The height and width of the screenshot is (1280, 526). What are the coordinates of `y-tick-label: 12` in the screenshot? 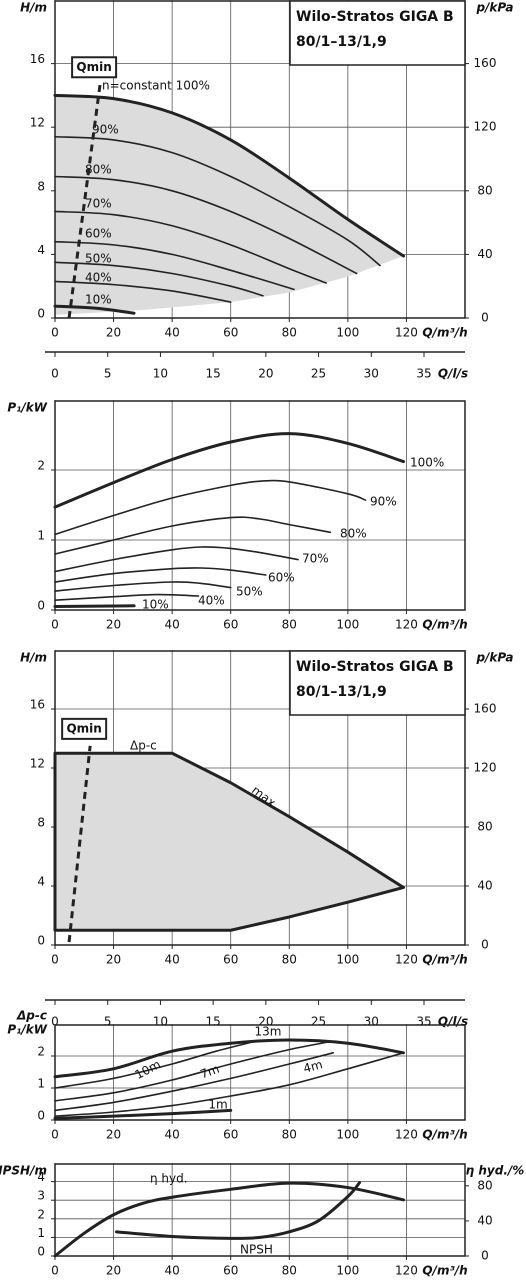 It's located at (37, 123).